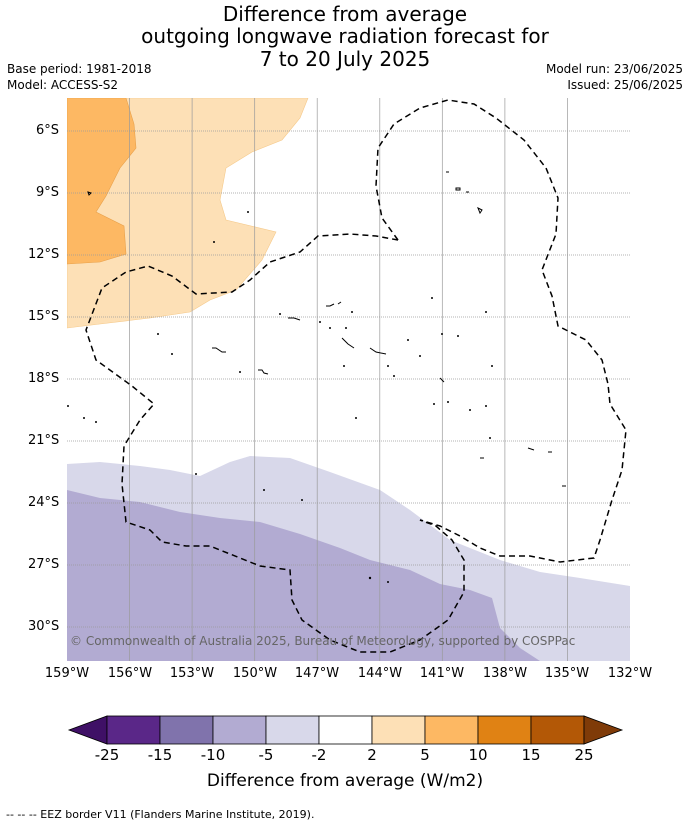 Image resolution: width=690 pixels, height=827 pixels. Describe the element at coordinates (44, 502) in the screenshot. I see `lat-label: 24°S` at that location.